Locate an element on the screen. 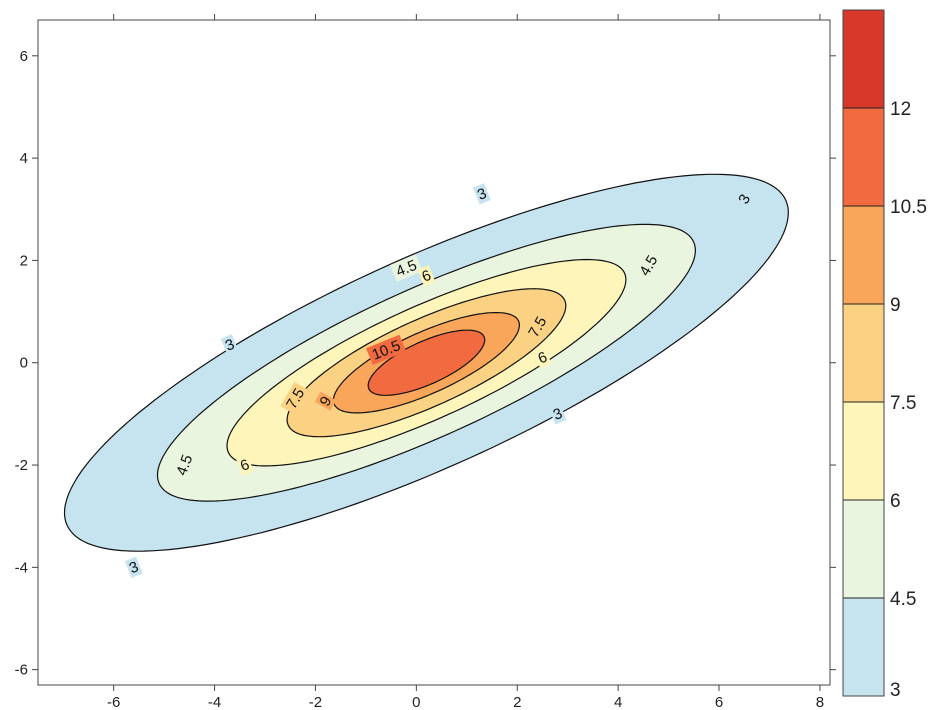  contour-line-10.5 is located at coordinates (426, 362).